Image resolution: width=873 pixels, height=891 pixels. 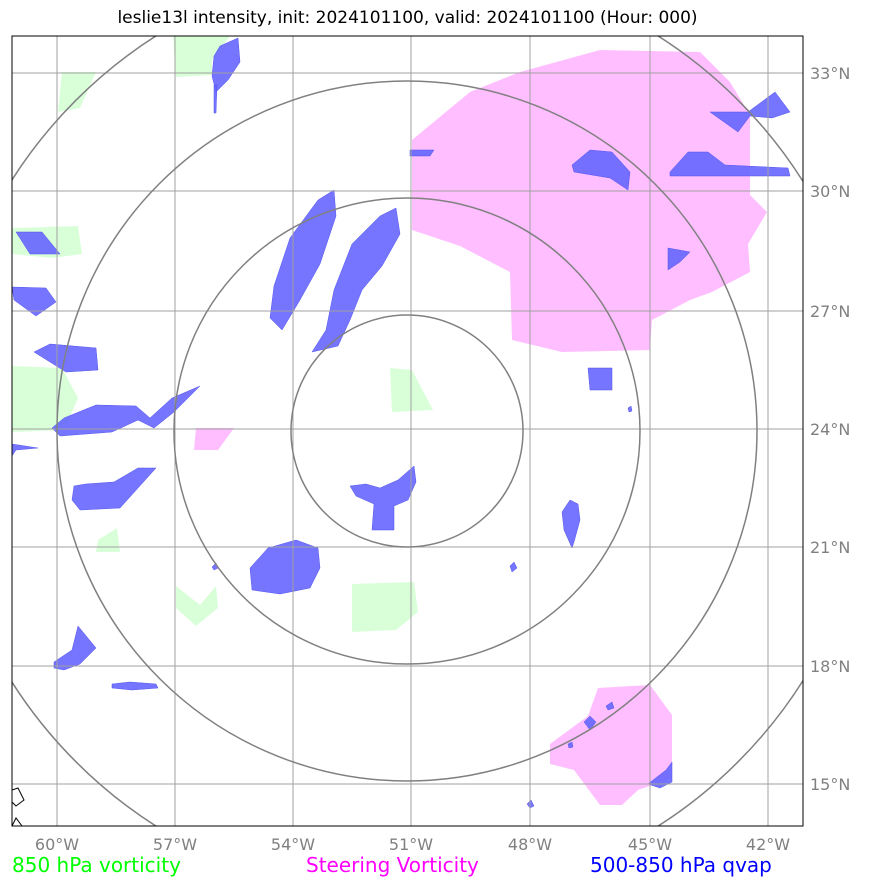 I want to click on lat-tick-label: 21°N, so click(x=830, y=547).